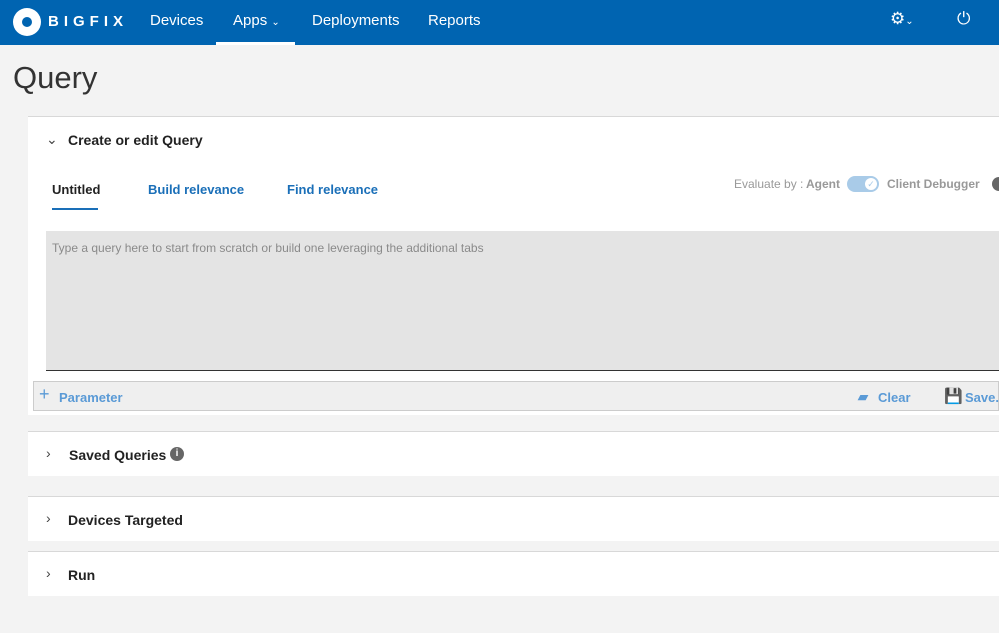 The height and width of the screenshot is (633, 999). Describe the element at coordinates (44, 394) in the screenshot. I see `plus-icon: +` at that location.